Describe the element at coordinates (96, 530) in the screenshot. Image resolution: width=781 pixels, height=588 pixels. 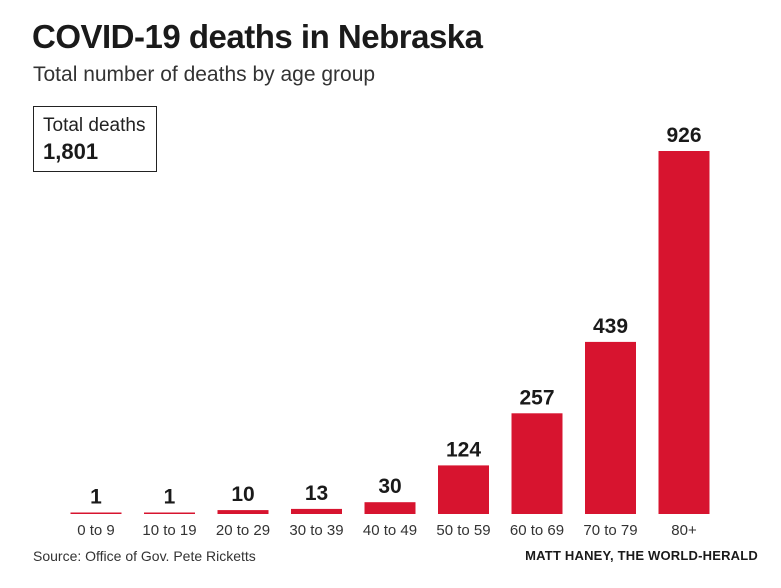
I see `category-label-0: 0 to 9` at that location.